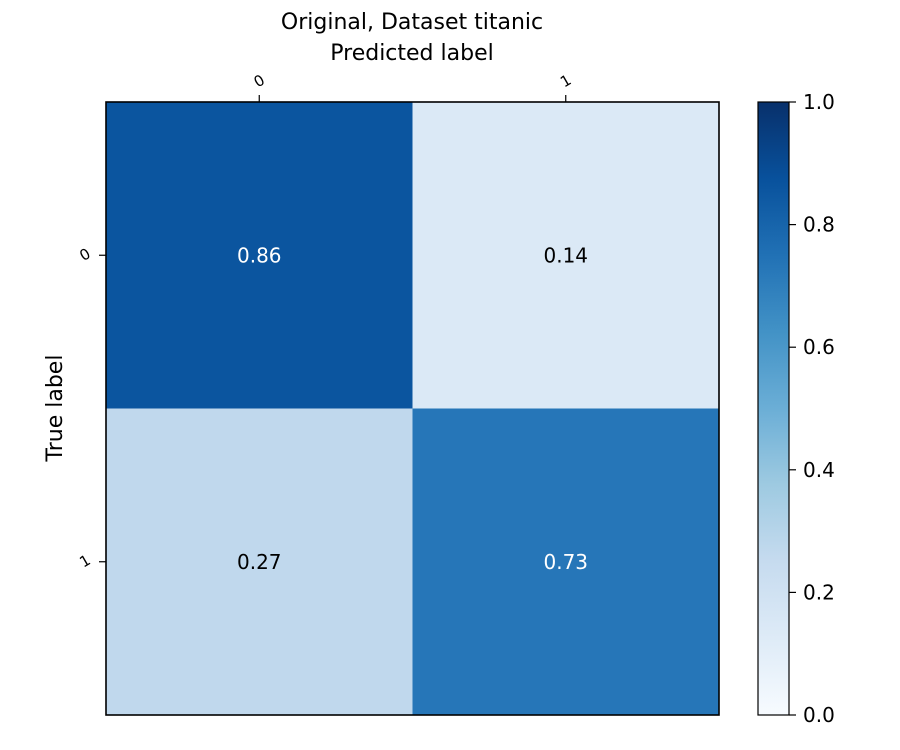 This screenshot has height=750, width=900. I want to click on cell-value-label-0-1: 0.14, so click(565, 255).